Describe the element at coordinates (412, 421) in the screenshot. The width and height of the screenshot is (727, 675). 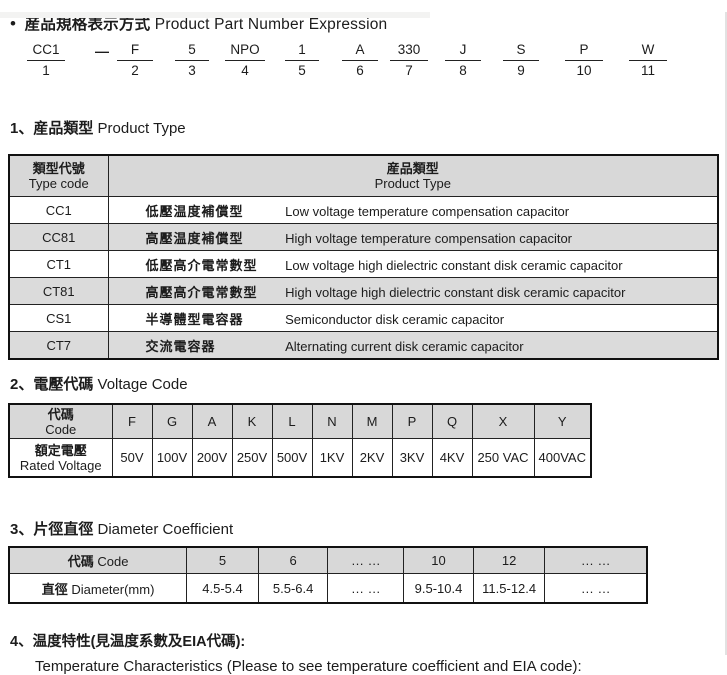
I see `voltage-code-cell: P` at that location.